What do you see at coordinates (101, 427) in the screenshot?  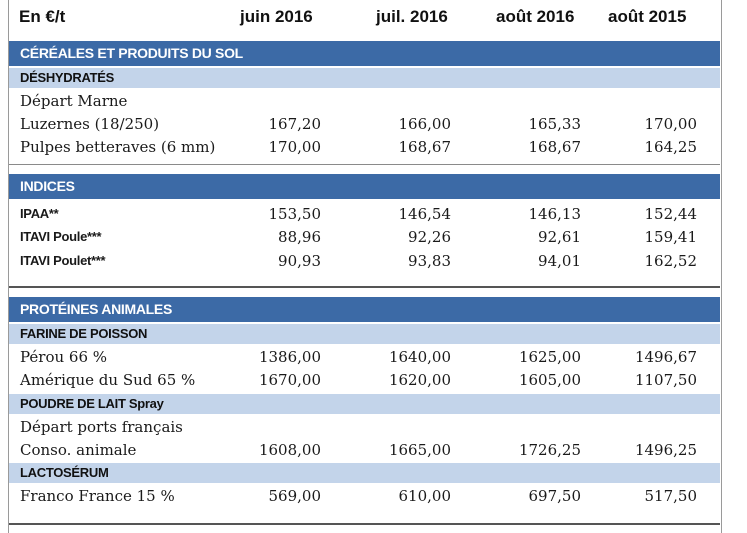 I see `row-label: Départ ports français` at bounding box center [101, 427].